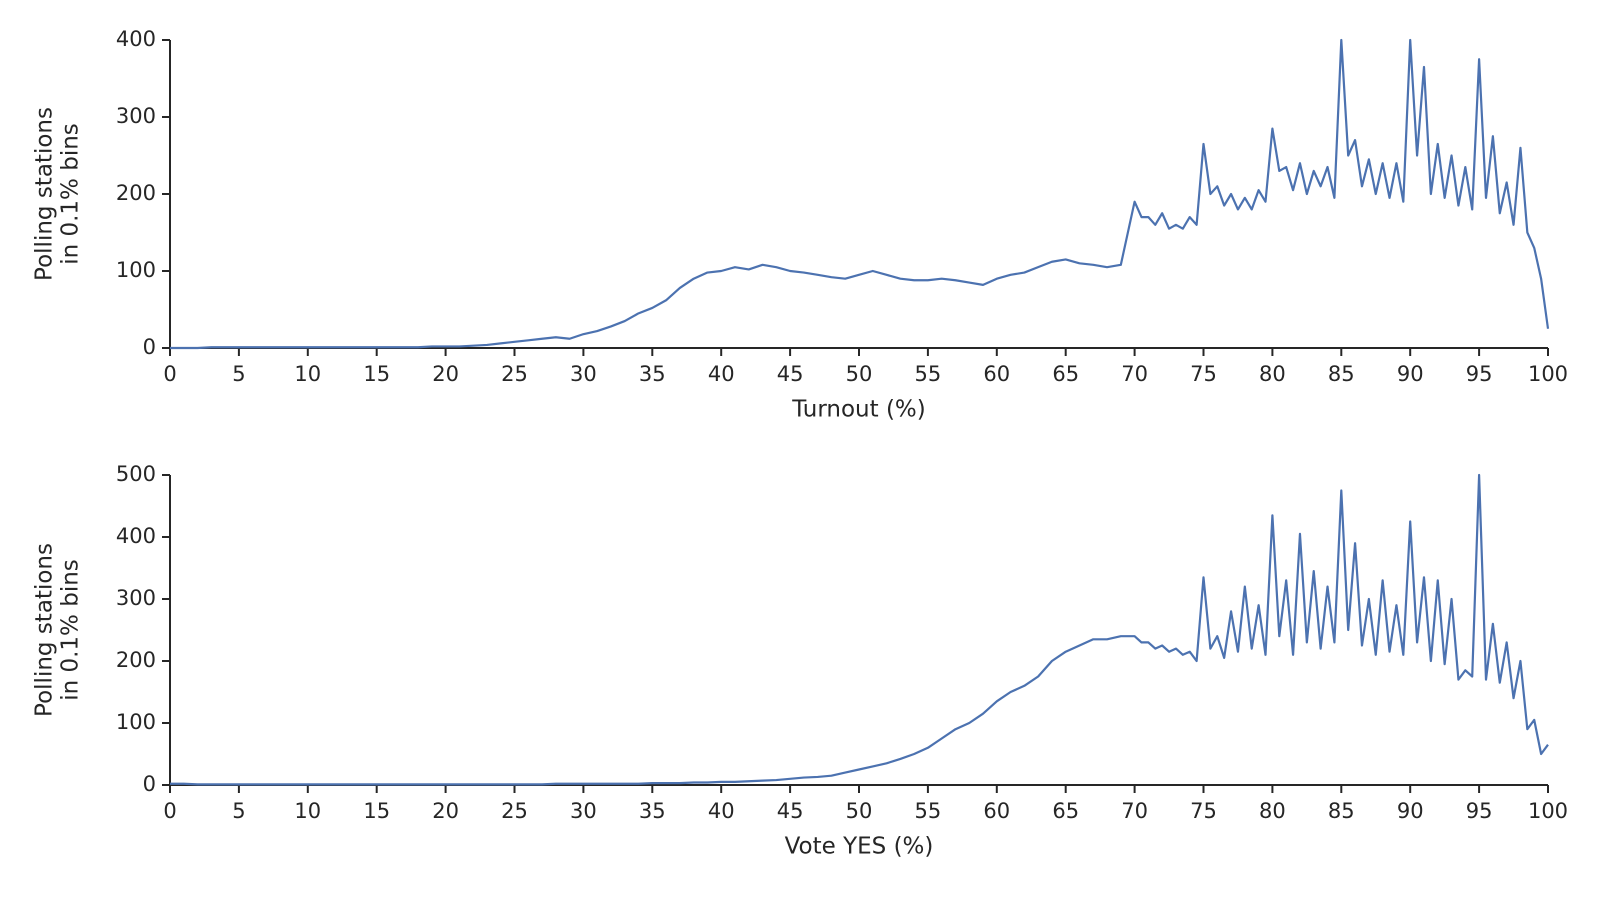 The image size is (1600, 900). I want to click on y-tick-label: 500, so click(136, 474).